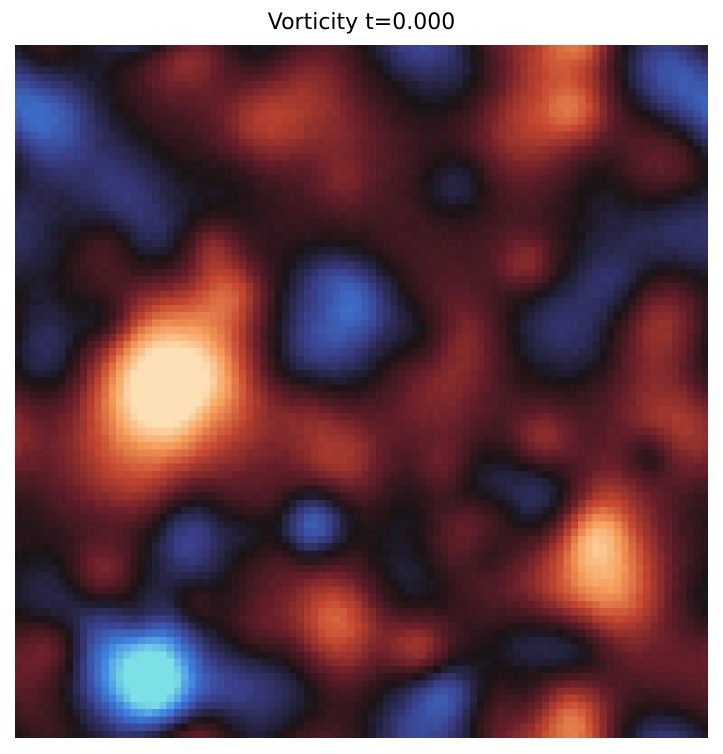 Image resolution: width=723 pixels, height=754 pixels. Describe the element at coordinates (361, 22) in the screenshot. I see `chart-title: Vorticity t=0.000` at that location.